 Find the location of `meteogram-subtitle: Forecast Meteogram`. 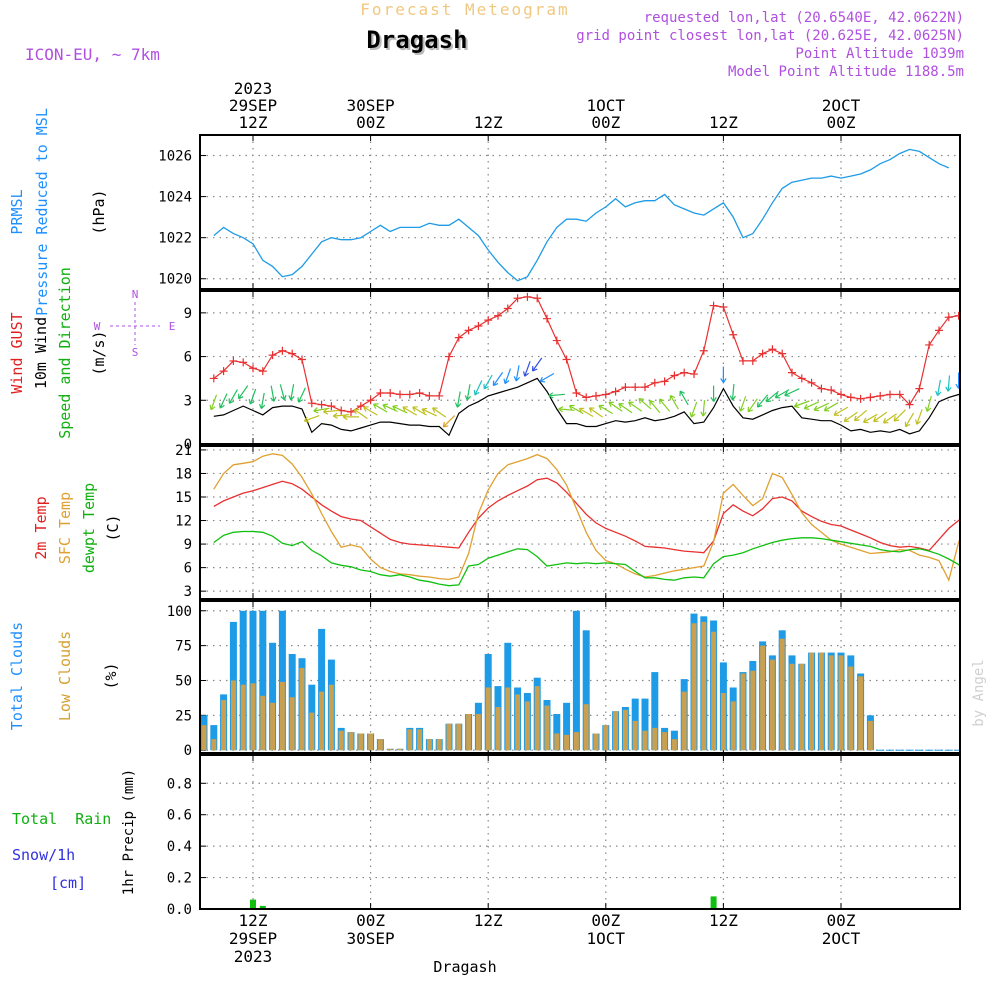

meteogram-subtitle: Forecast Meteogram is located at coordinates (464, 9).